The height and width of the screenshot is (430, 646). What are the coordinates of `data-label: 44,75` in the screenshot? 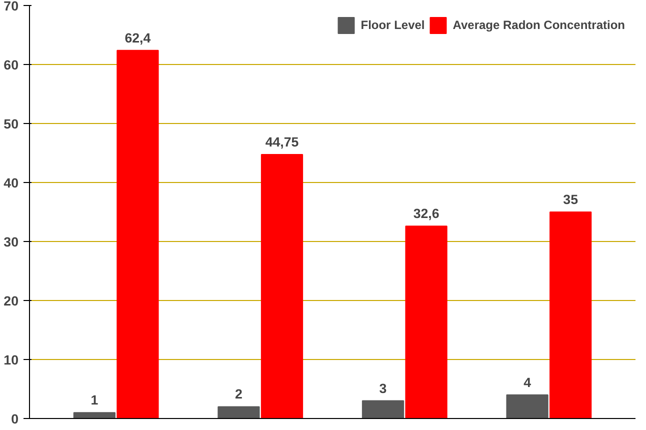 It's located at (282, 142).